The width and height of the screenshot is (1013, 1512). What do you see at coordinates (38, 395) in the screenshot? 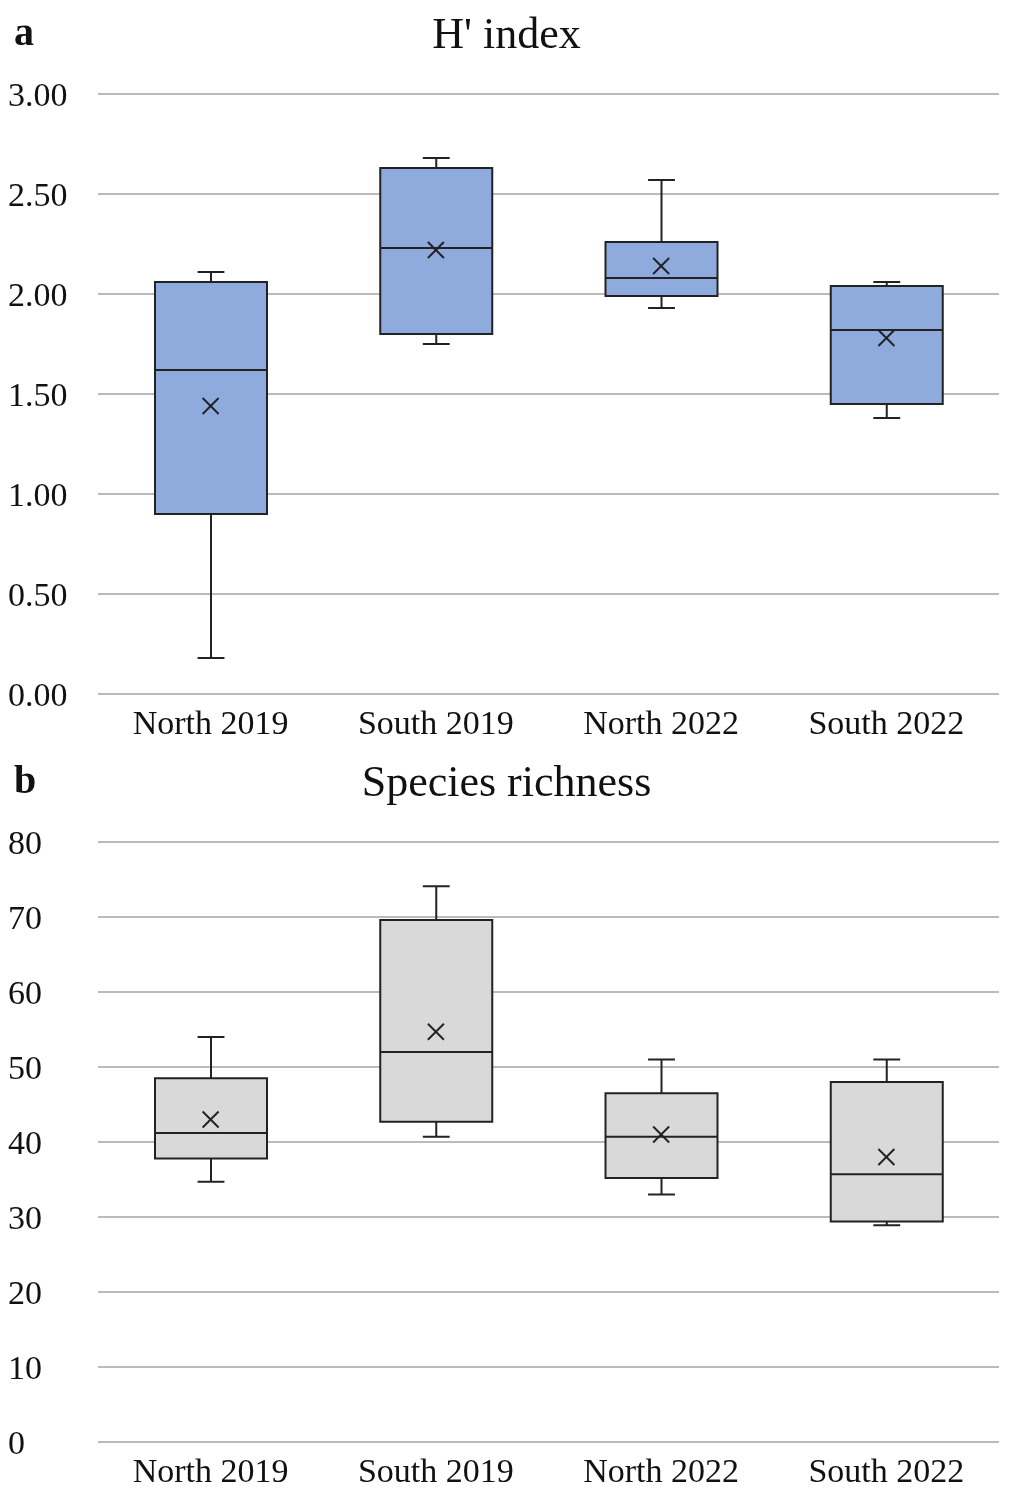
I see `y-tick-label: 1.50` at bounding box center [38, 395].